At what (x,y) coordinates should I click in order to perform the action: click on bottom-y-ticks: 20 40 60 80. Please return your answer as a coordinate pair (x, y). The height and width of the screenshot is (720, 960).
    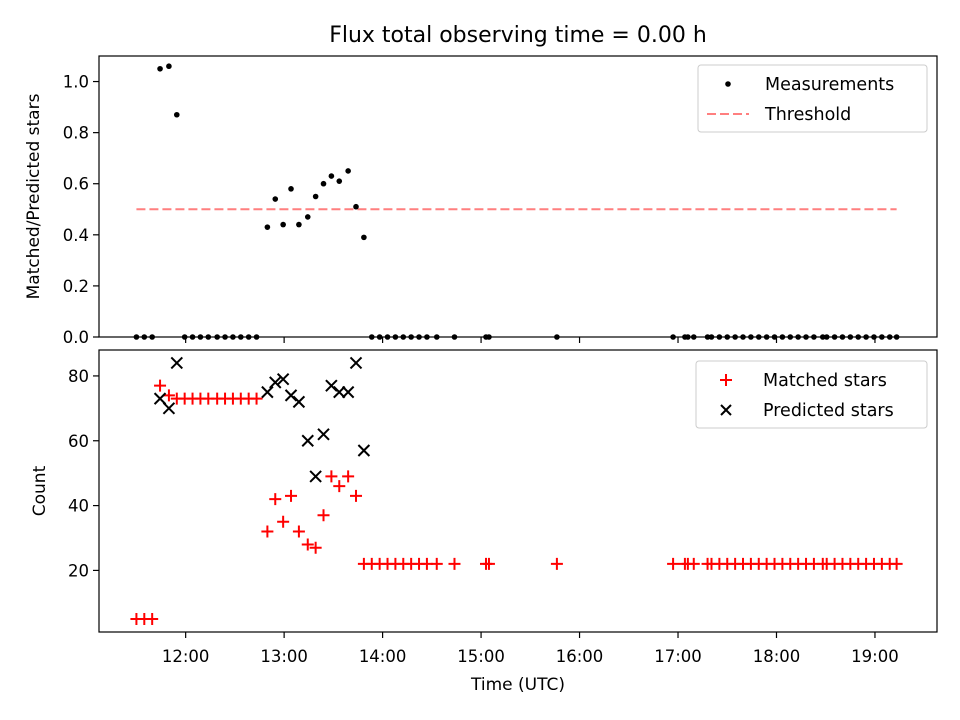
    Looking at the image, I should click on (83, 473).